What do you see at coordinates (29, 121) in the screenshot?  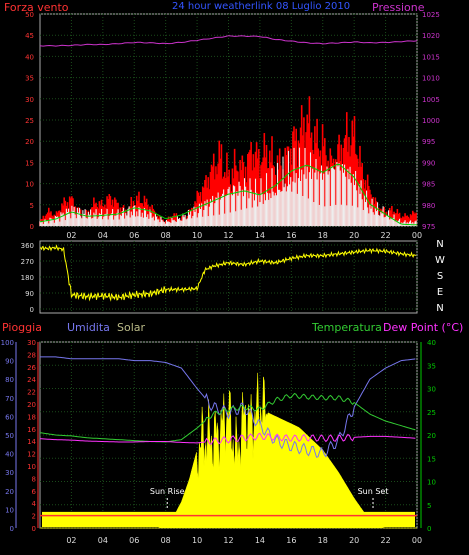 I see `y-left-tick-label: 25` at bounding box center [29, 121].